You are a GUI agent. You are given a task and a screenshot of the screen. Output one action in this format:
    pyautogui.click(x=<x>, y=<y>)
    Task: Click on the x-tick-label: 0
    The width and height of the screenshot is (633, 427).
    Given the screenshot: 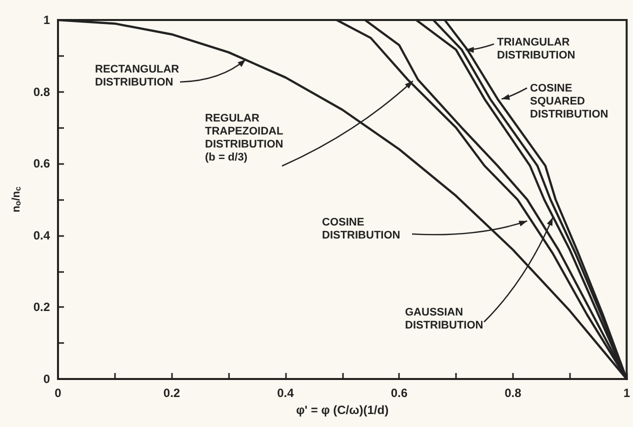 What is the action you would take?
    pyautogui.click(x=58, y=393)
    